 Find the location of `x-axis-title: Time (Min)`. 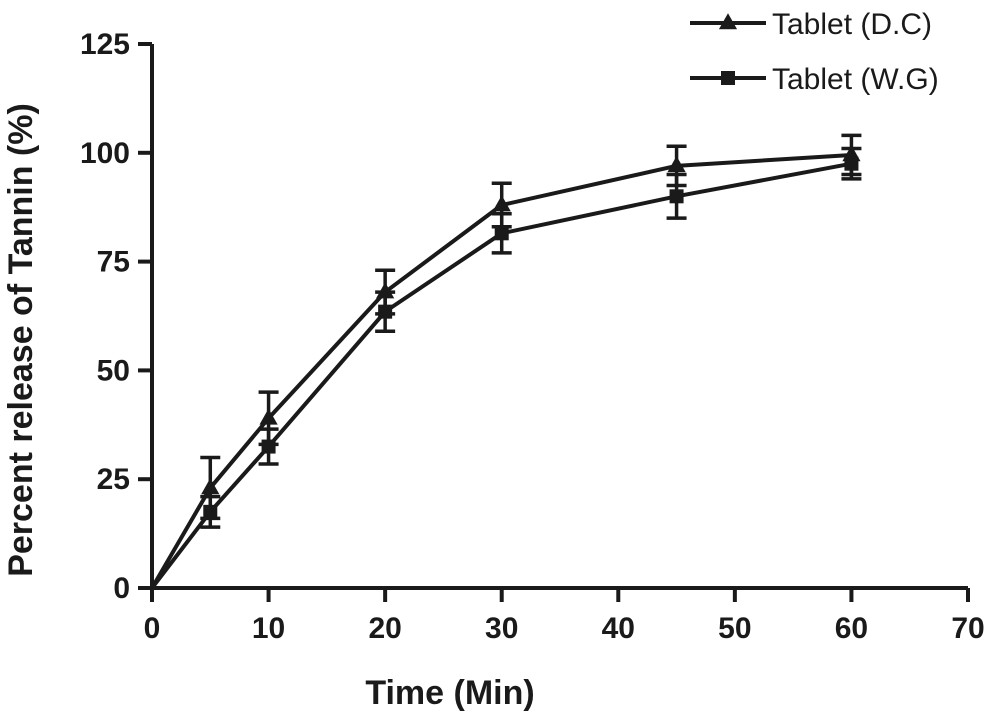

x-axis-title: Time (Min) is located at coordinates (449, 693).